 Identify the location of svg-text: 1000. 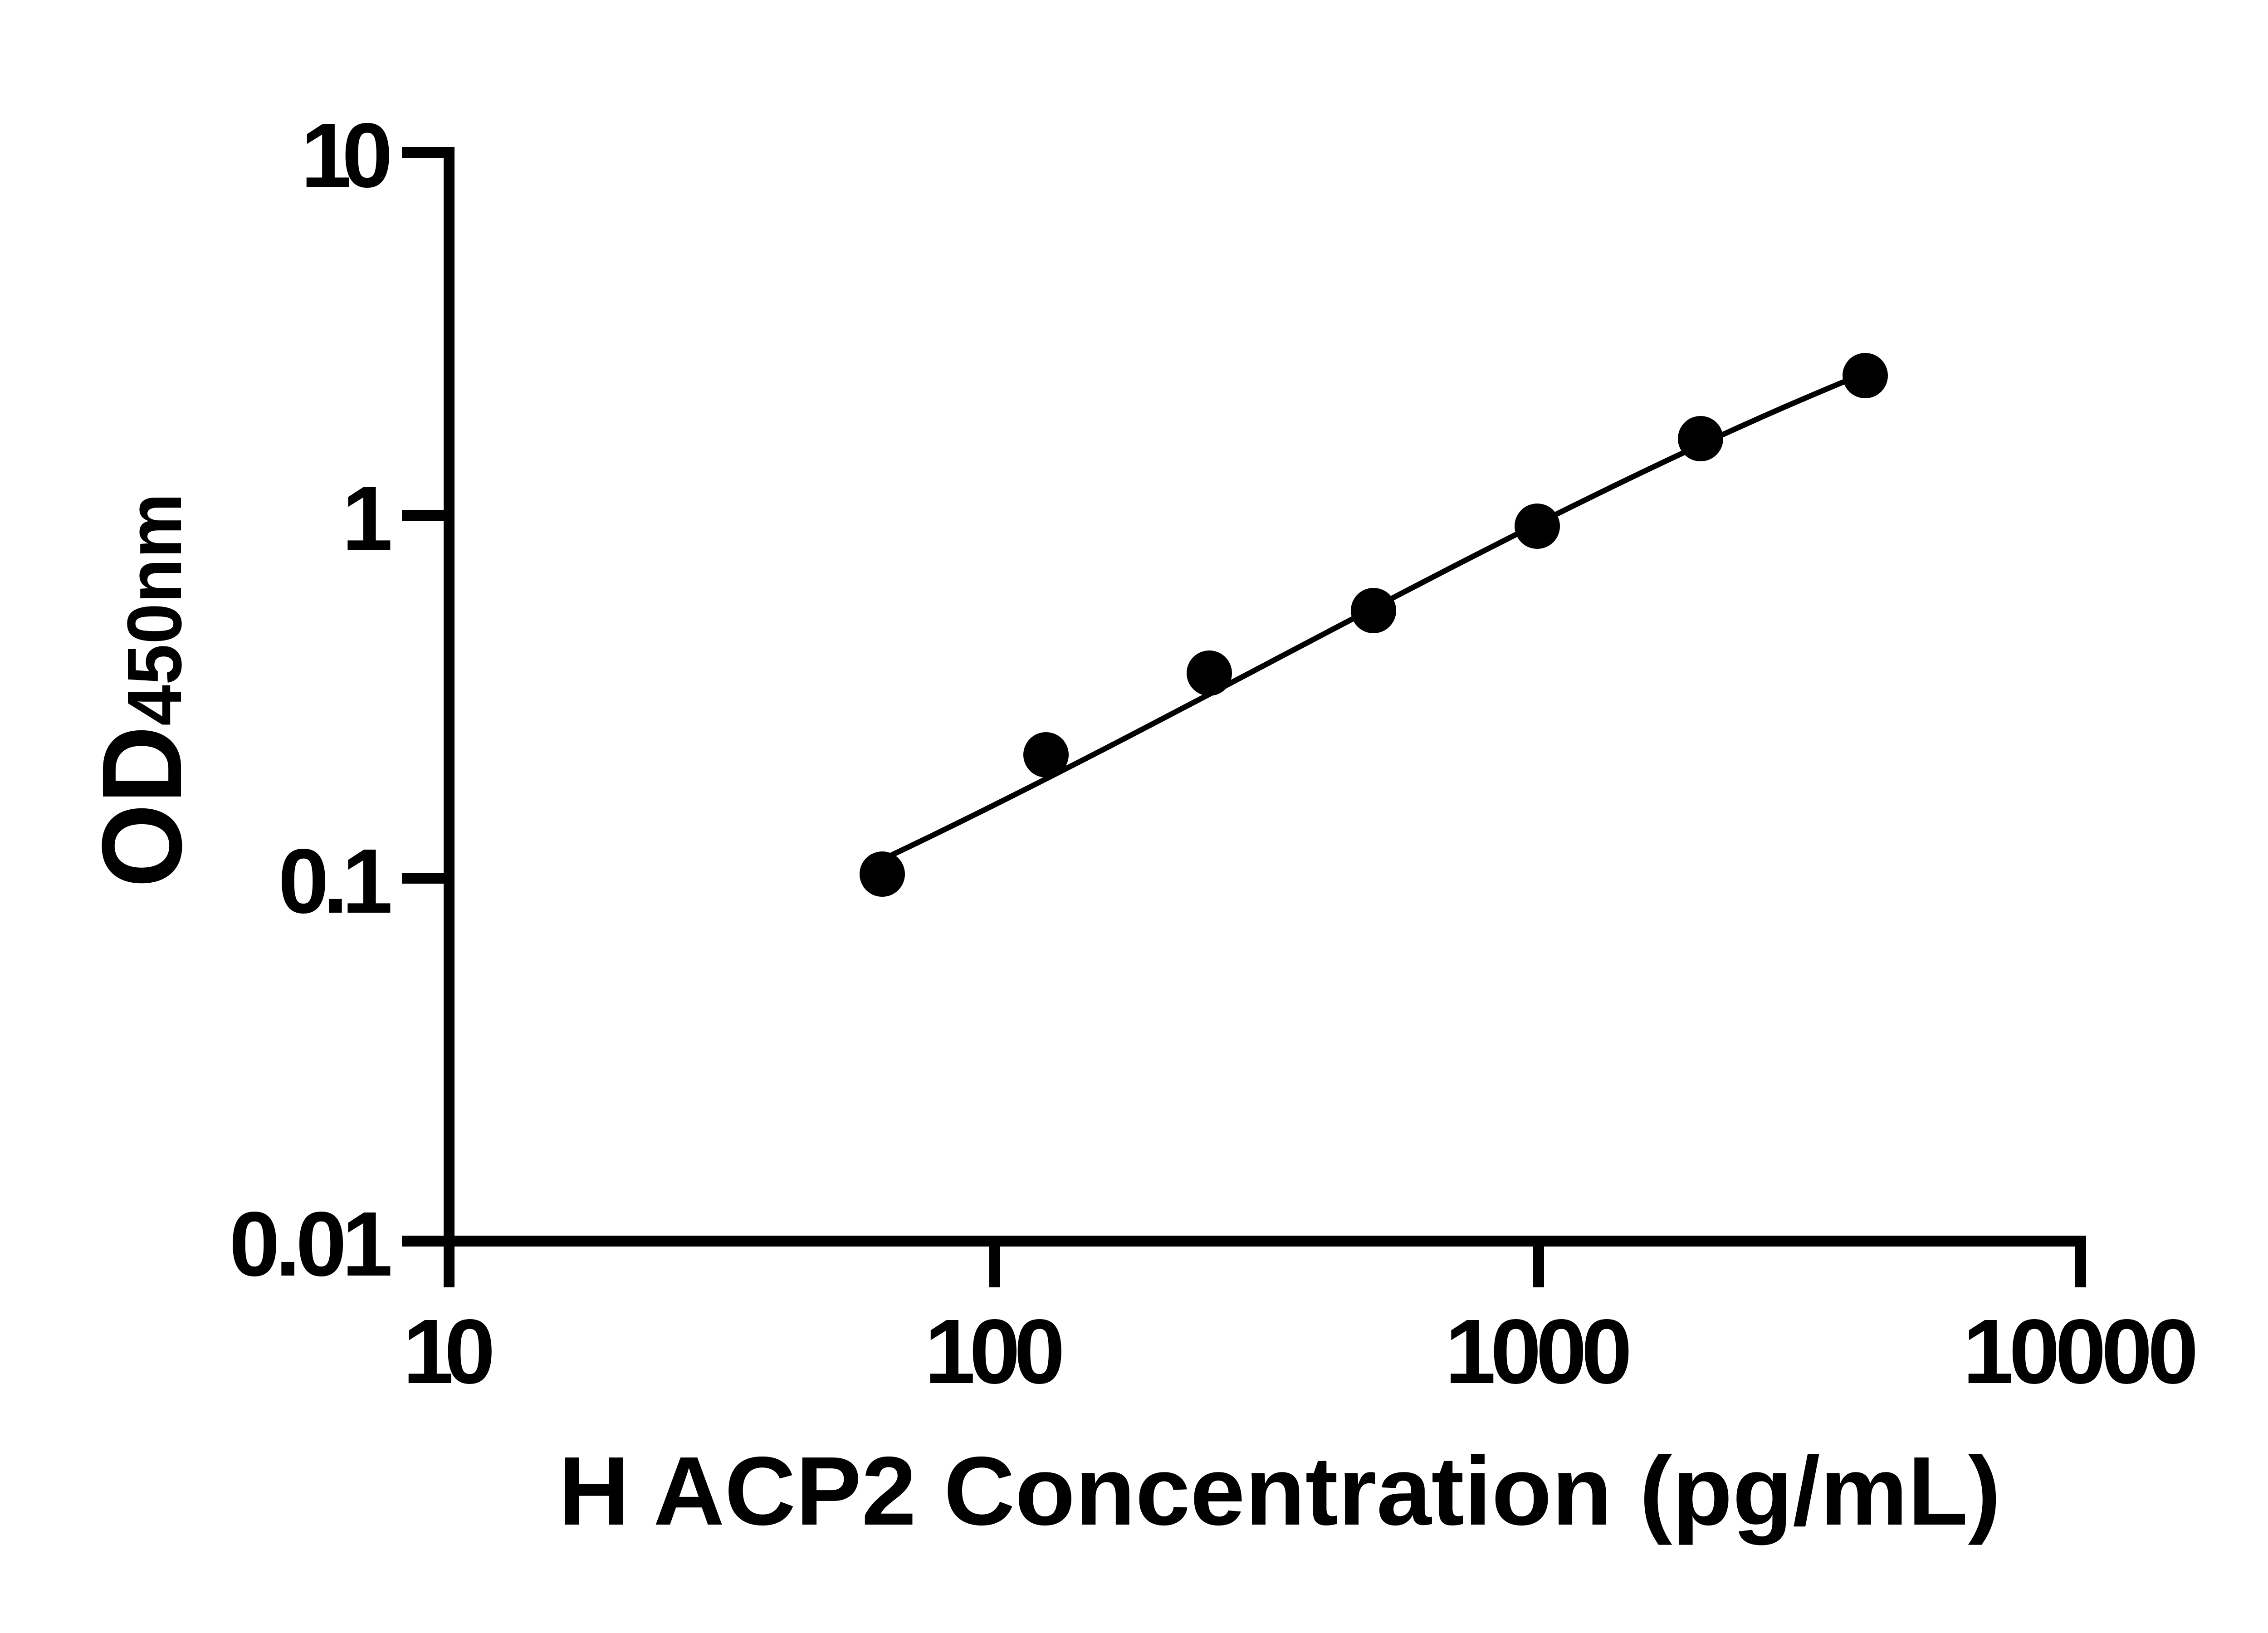
(1539, 1351).